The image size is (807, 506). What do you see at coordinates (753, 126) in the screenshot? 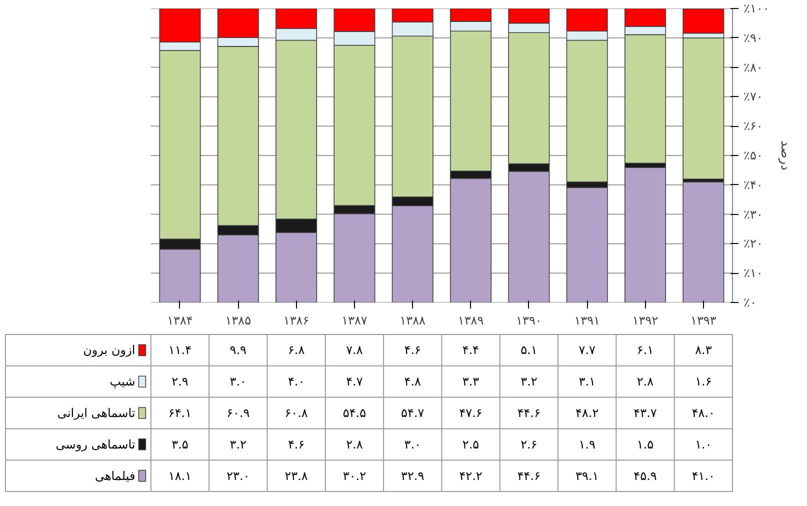
I see `y-tick-label: ٪۶۰` at bounding box center [753, 126].